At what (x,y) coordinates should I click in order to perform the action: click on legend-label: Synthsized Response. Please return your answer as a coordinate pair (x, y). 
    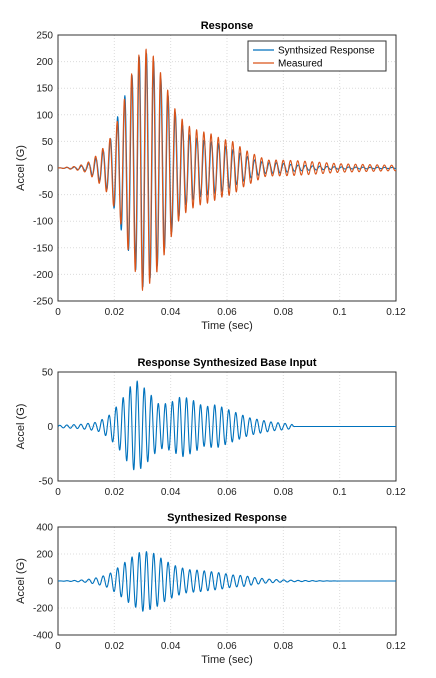
    Looking at the image, I should click on (326, 51).